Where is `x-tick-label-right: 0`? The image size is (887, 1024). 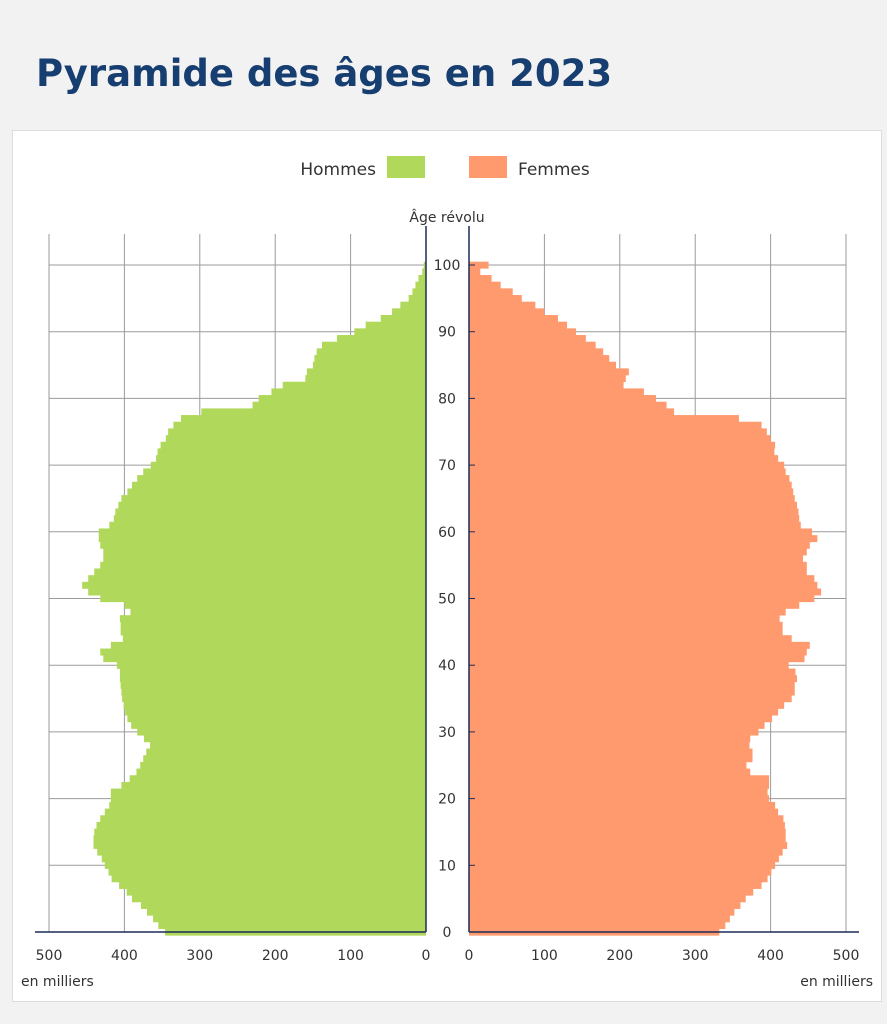
x-tick-label-right: 0 is located at coordinates (469, 956).